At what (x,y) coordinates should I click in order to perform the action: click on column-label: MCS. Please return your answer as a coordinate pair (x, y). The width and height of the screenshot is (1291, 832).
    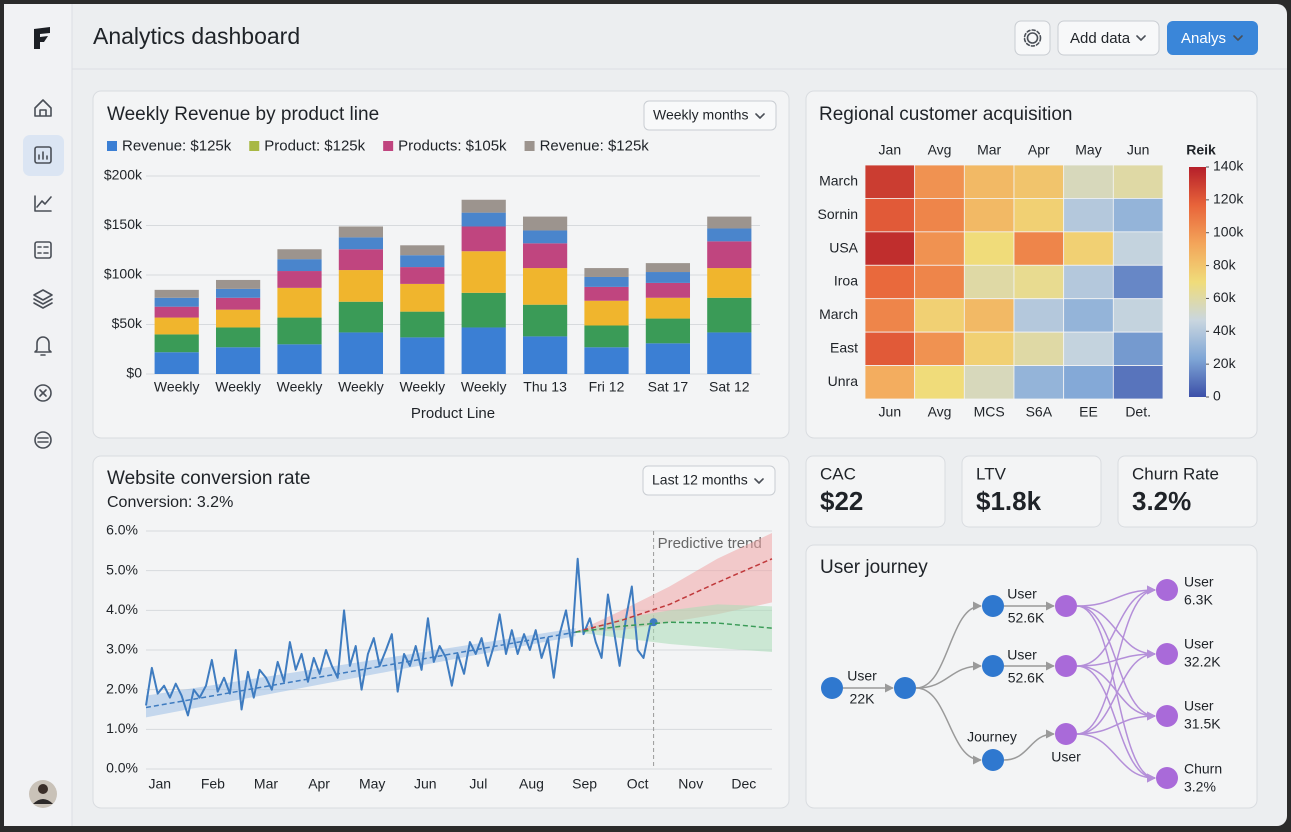
    Looking at the image, I should click on (989, 412).